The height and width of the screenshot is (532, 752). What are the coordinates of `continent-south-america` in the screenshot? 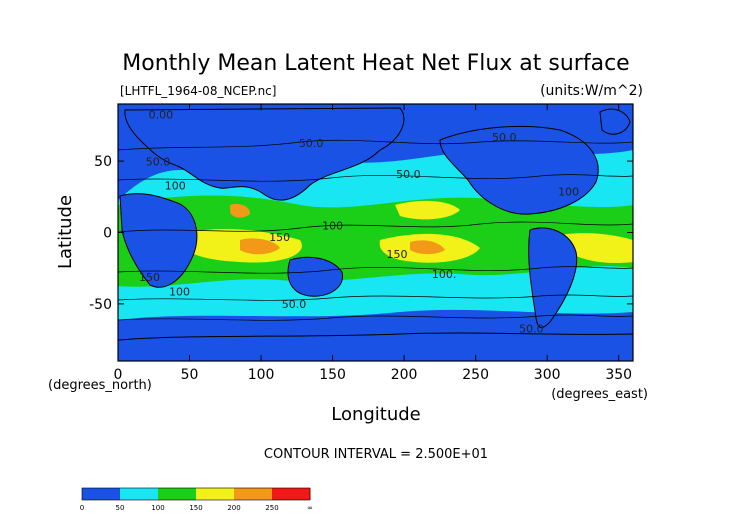 It's located at (553, 277).